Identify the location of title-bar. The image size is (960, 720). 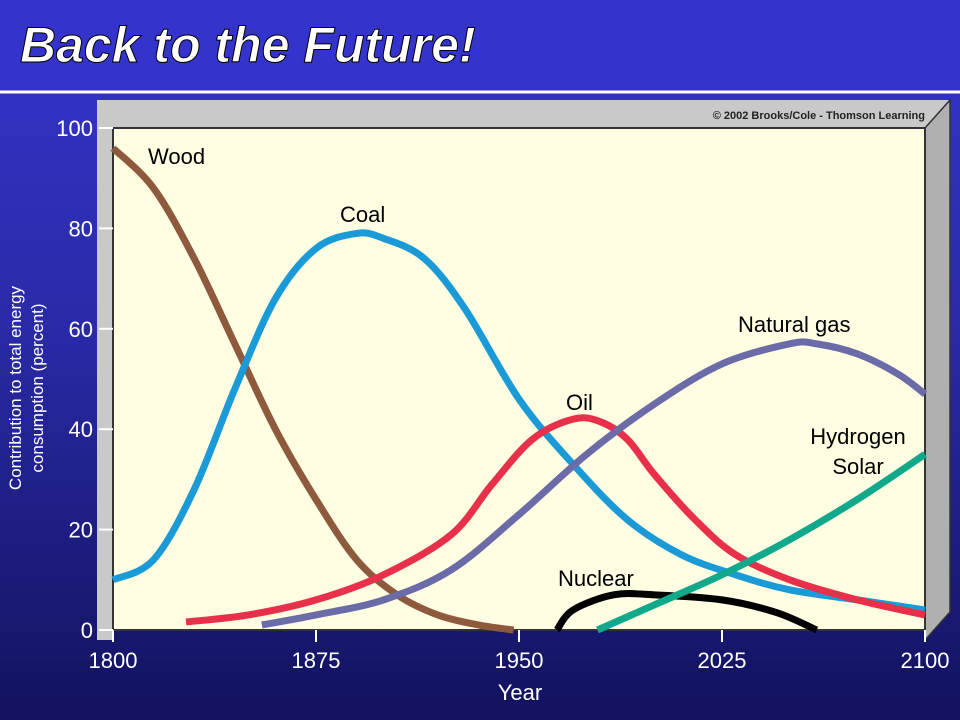
(480, 45).